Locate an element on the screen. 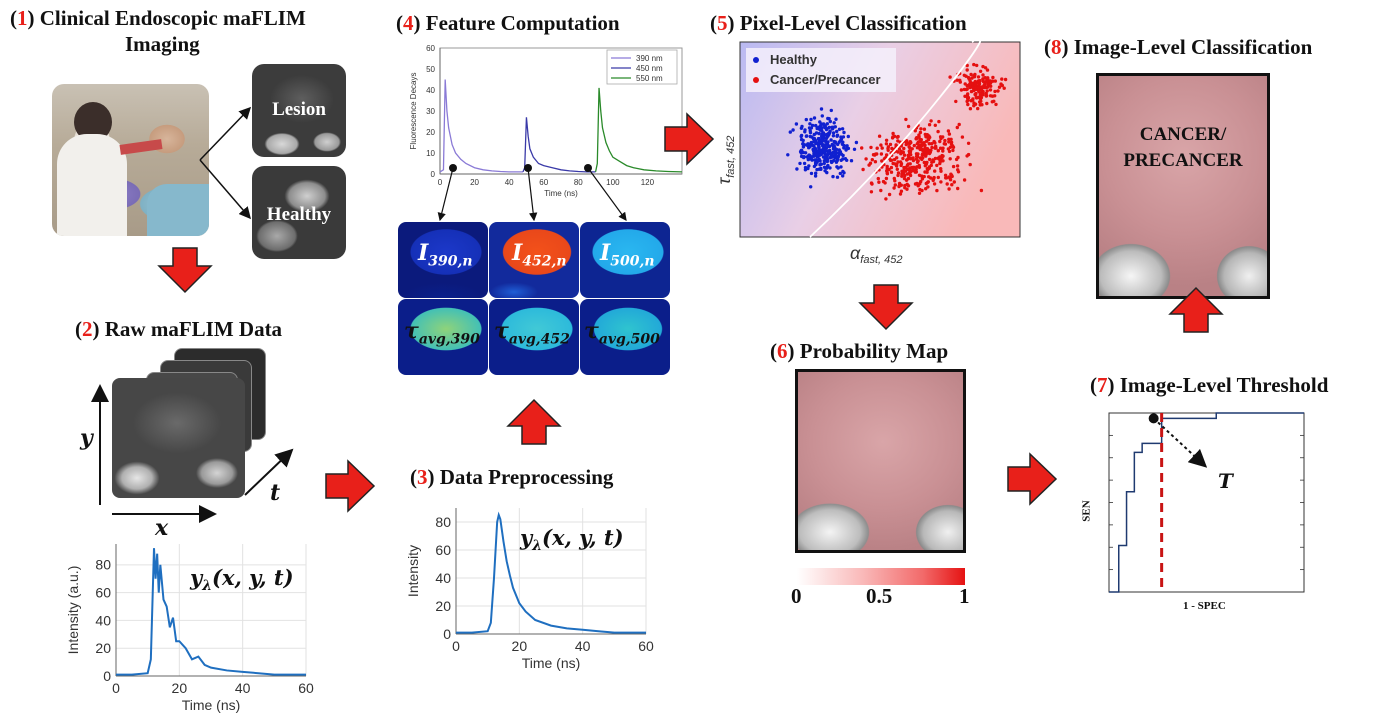 This screenshot has height=722, width=1374. arrow-to-lesion is located at coordinates (225, 133).